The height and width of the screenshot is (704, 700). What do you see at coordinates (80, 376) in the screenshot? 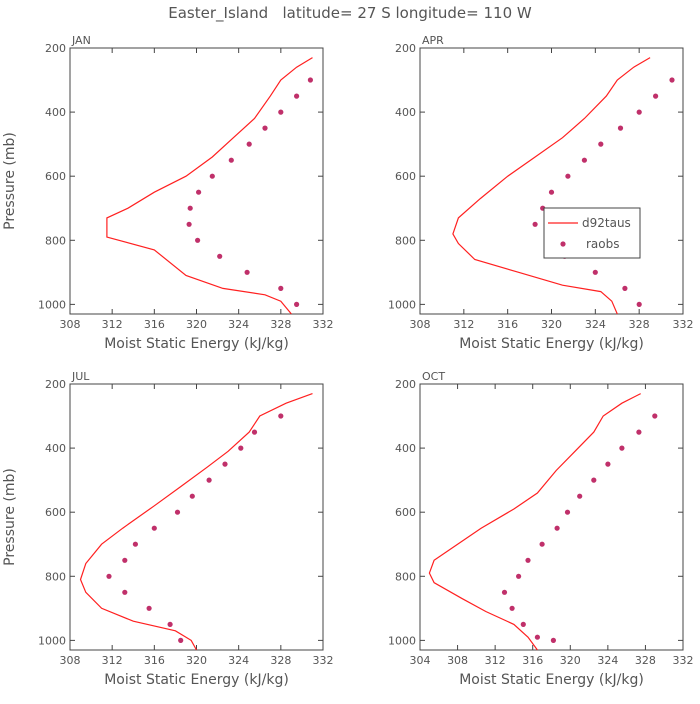
I see `panel-title: JUL` at bounding box center [80, 376].